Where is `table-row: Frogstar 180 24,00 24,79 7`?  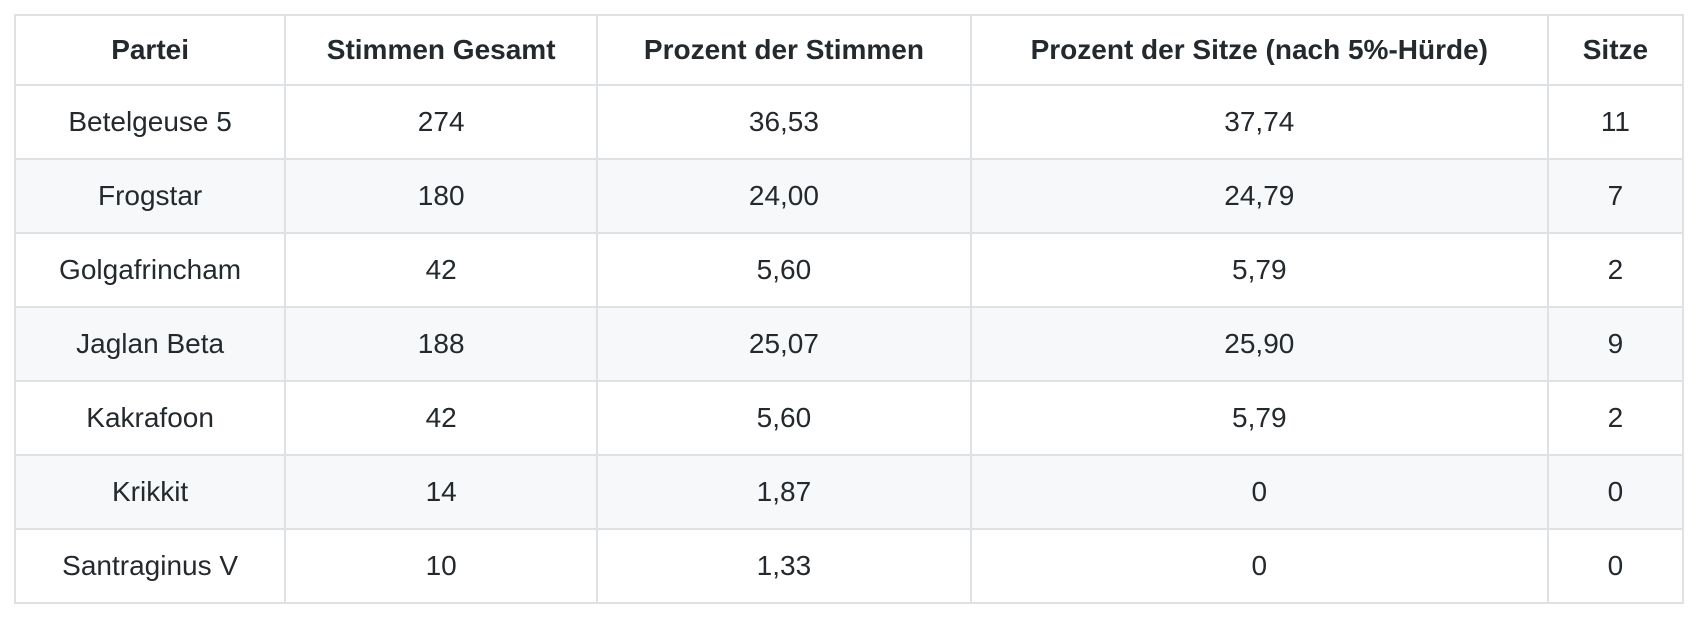 table-row: Frogstar 180 24,00 24,79 7 is located at coordinates (849, 196).